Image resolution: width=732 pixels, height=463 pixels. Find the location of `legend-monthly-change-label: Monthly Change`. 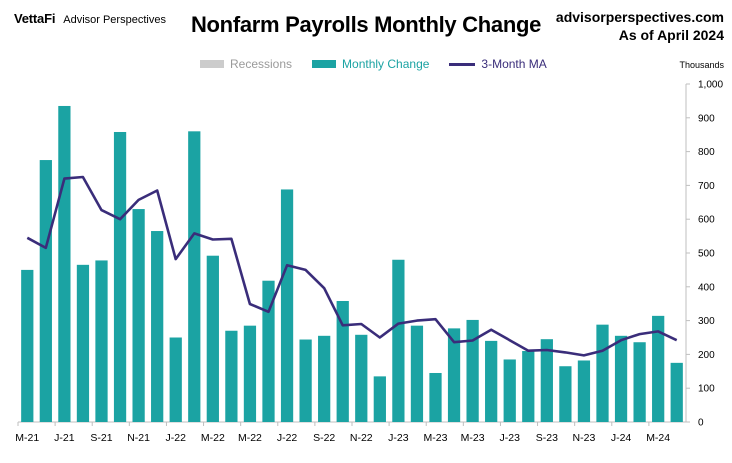

legend-monthly-change-label: Monthly Change is located at coordinates (386, 64).